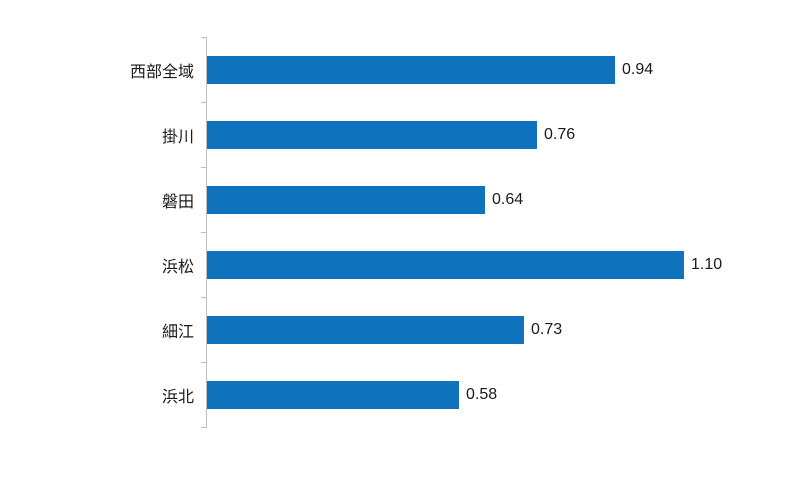  I want to click on category-label: 浜松, so click(177, 267).